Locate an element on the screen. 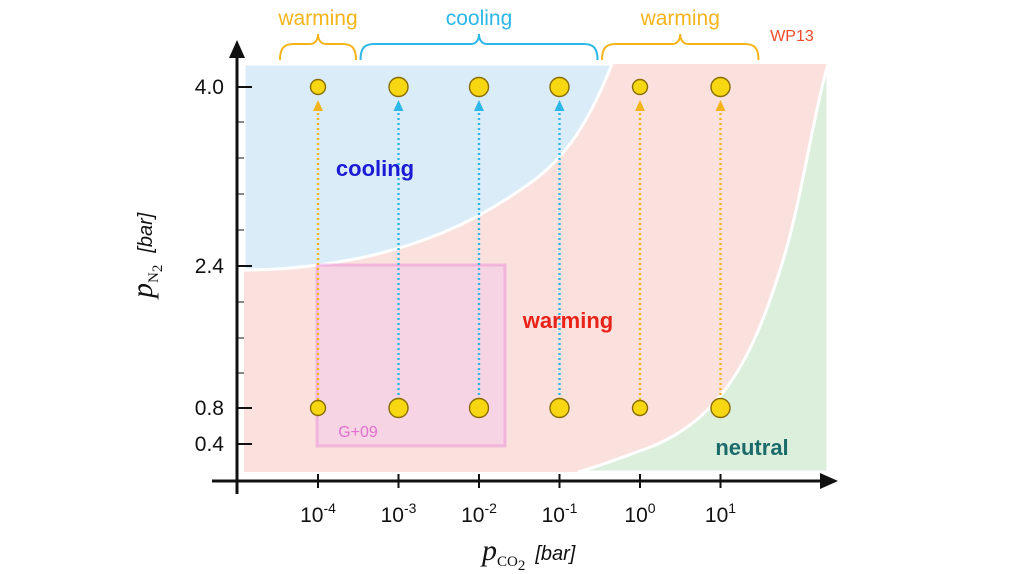 The width and height of the screenshot is (1024, 574). top-label-1: cooling is located at coordinates (479, 18).